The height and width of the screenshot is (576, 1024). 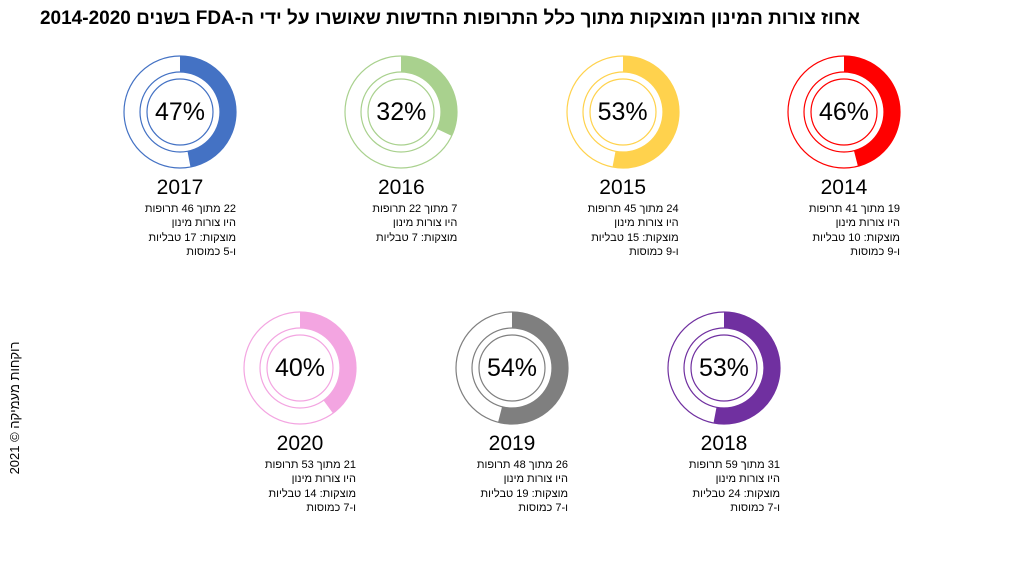 I want to click on donut-ring-2016: 32%, so click(x=401, y=112).